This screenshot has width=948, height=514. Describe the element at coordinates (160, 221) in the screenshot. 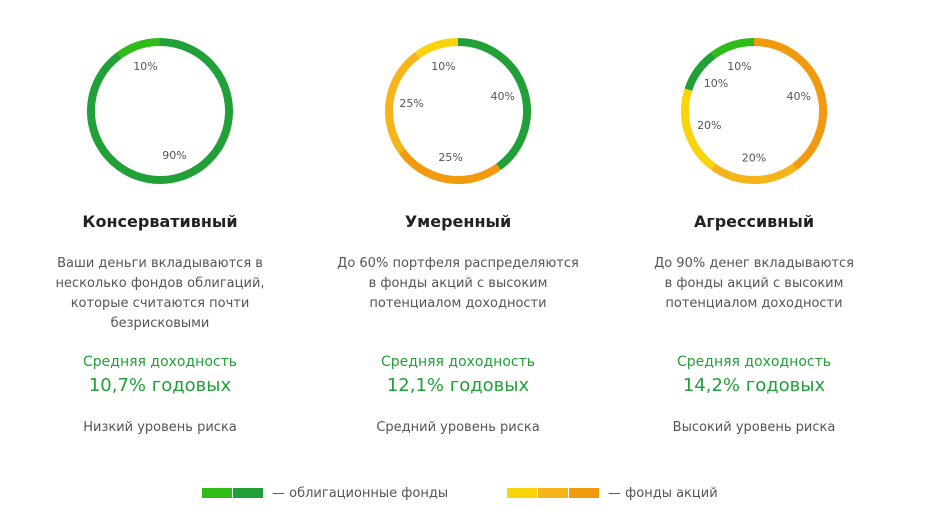

I see `portfolio-title: Консервативный` at that location.